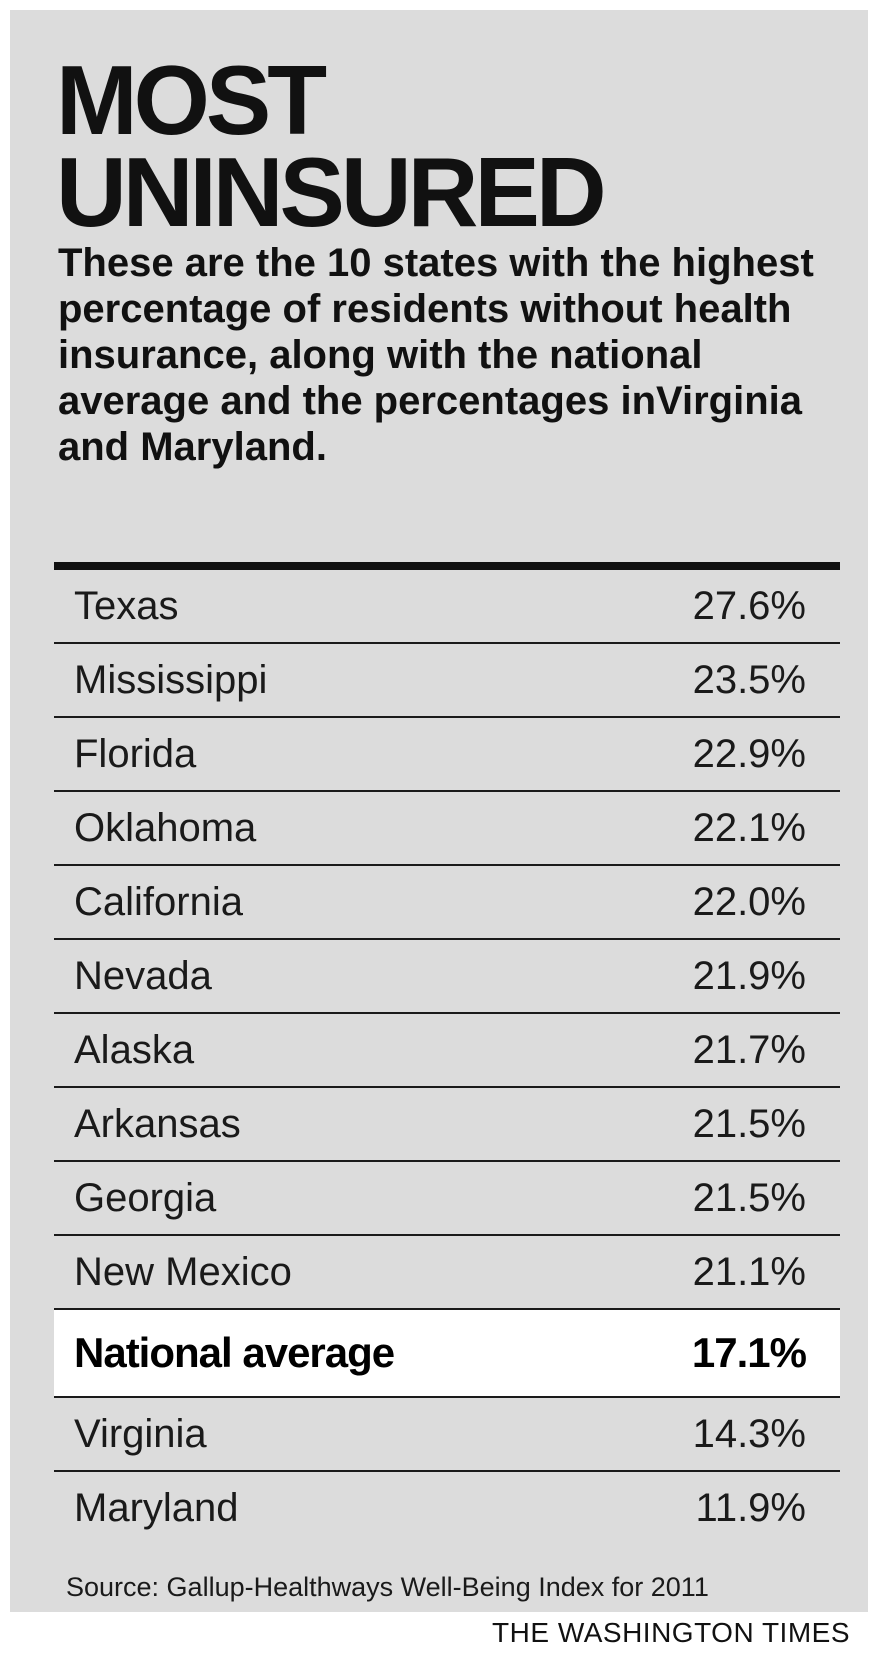  What do you see at coordinates (234, 1352) in the screenshot?
I see `state-name: National average` at bounding box center [234, 1352].